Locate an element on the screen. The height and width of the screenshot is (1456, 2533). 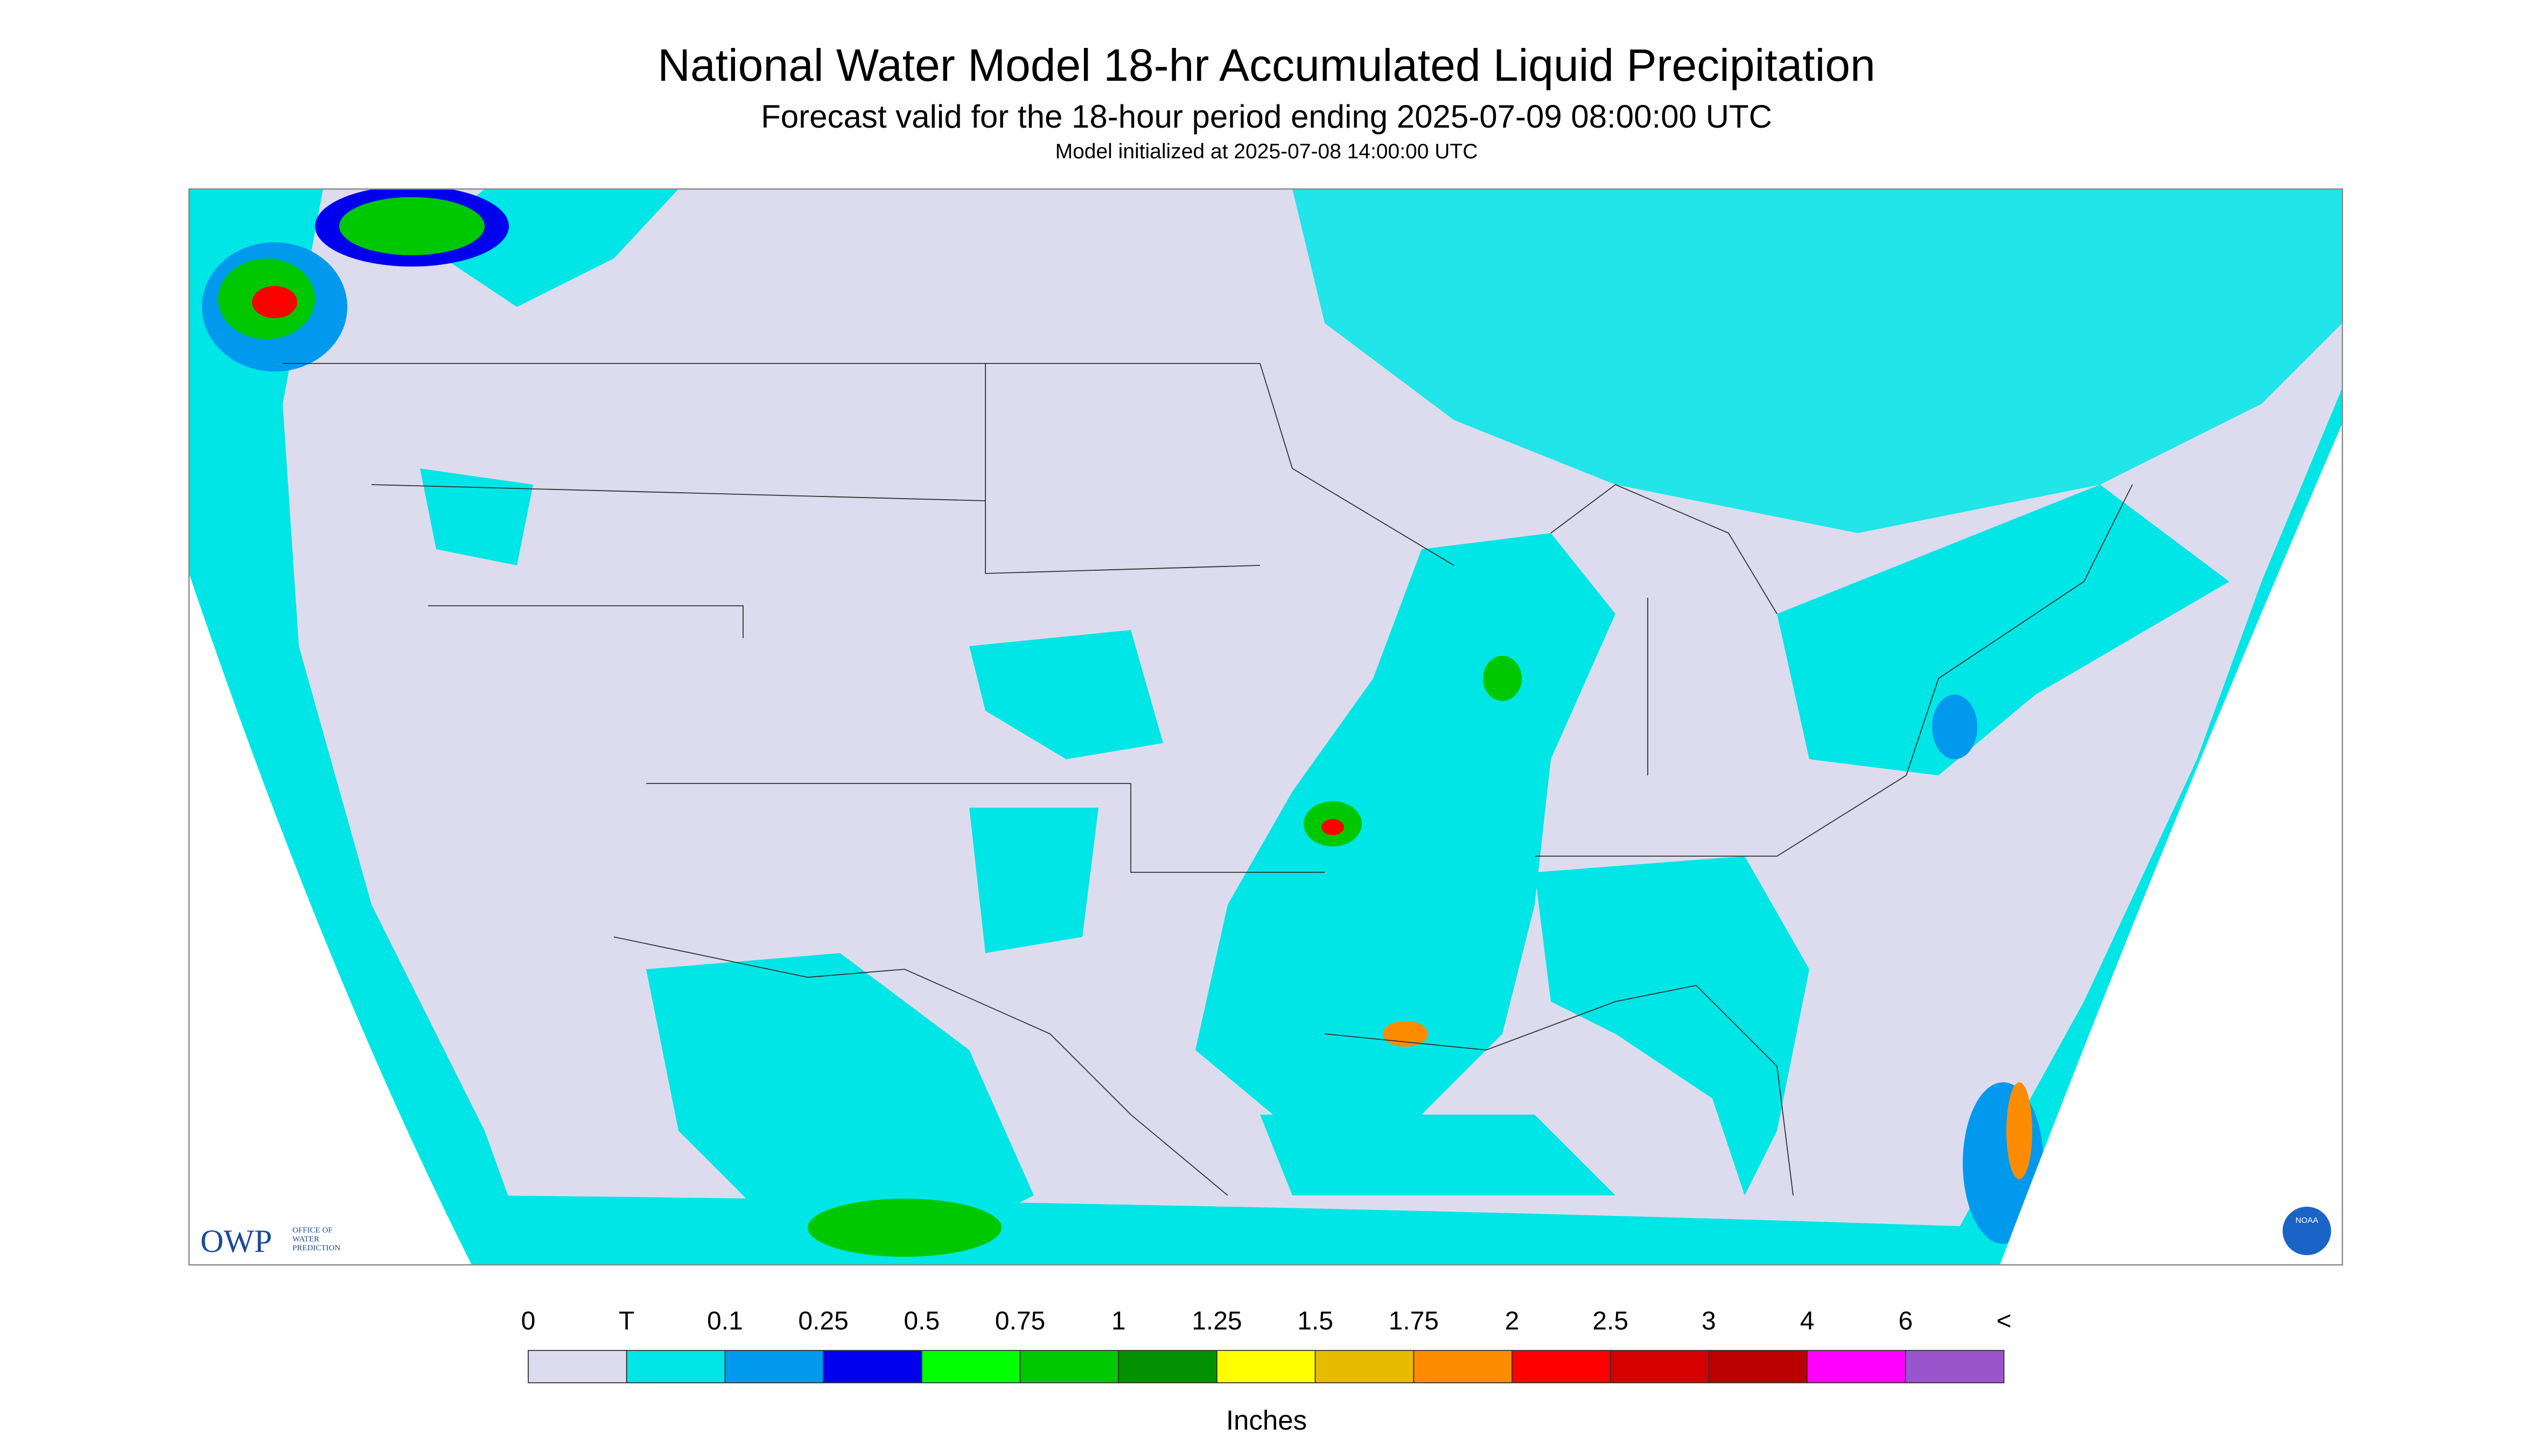
legend-label: 3 is located at coordinates (1709, 1321).